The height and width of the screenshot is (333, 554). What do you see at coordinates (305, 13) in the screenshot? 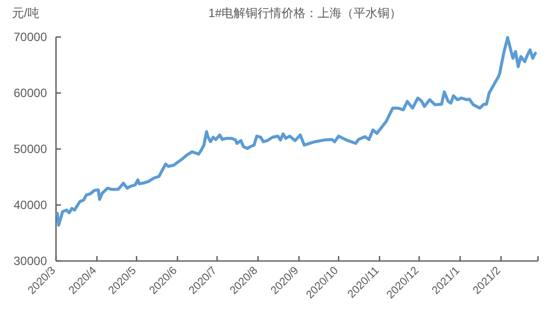
I see `chart-title: 1#电解铜行情价格：上海（平水铜）` at bounding box center [305, 13].